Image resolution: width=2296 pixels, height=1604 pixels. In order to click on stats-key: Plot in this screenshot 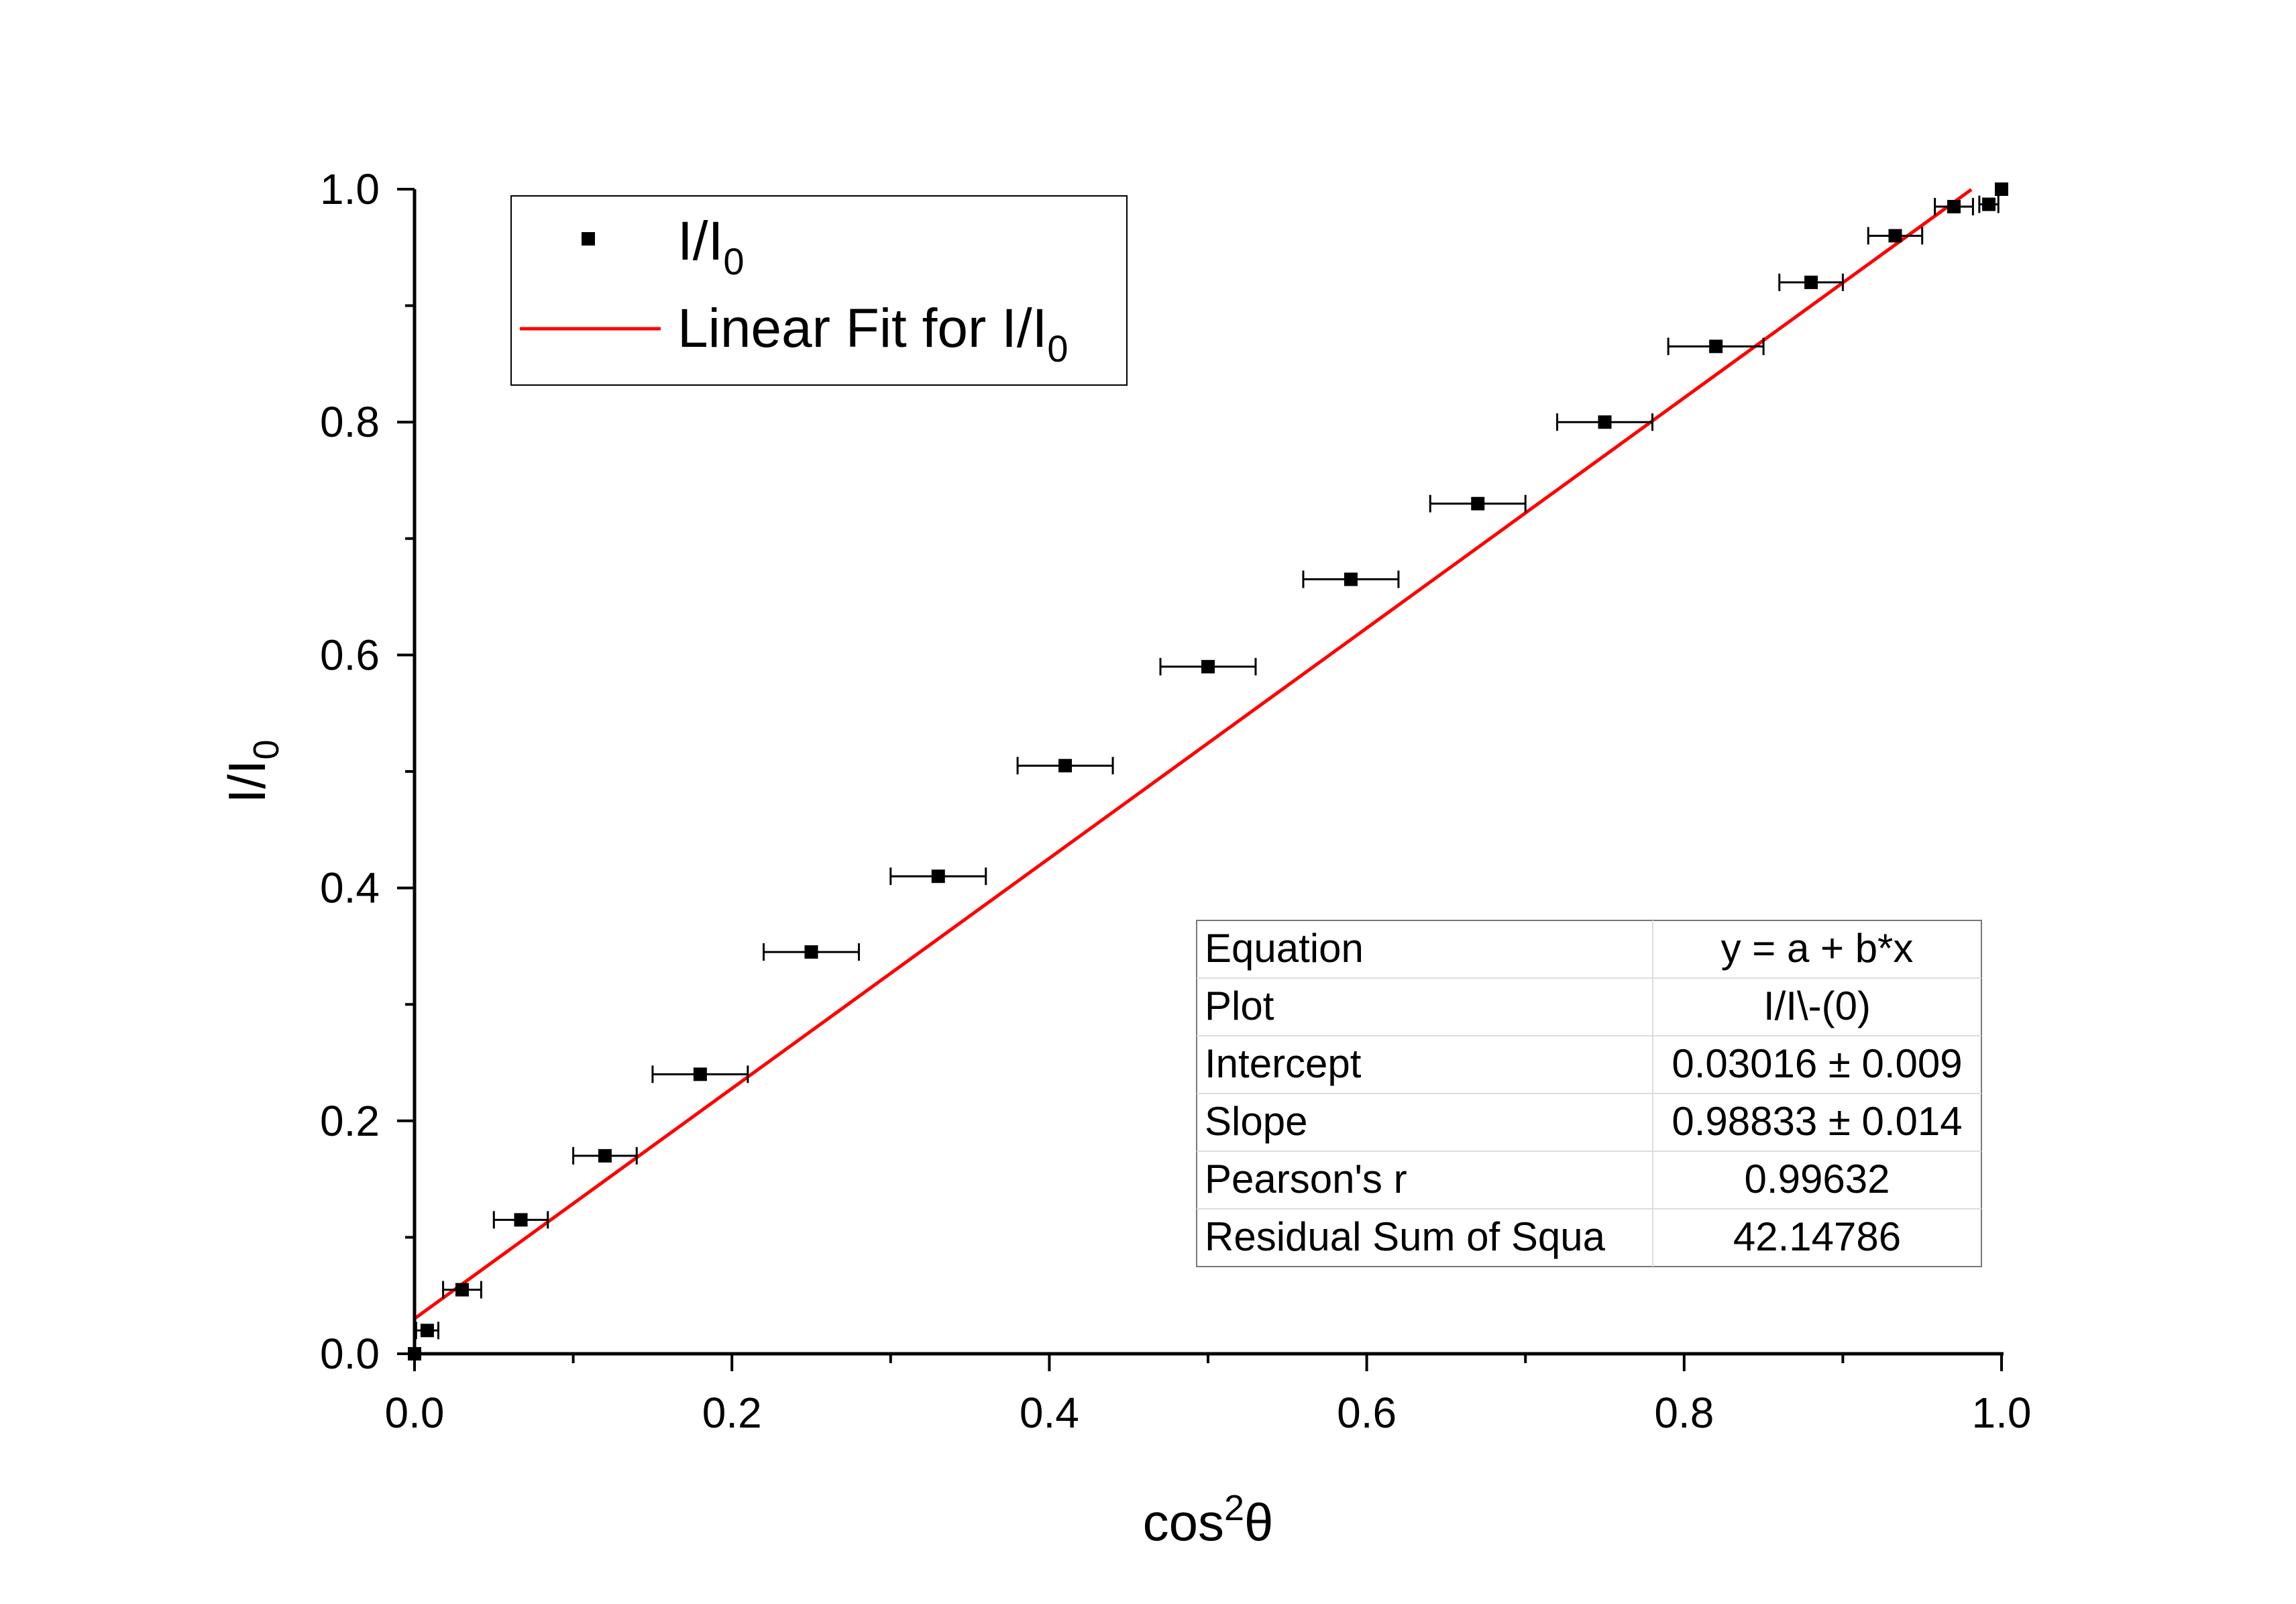, I will do `click(1239, 1005)`.